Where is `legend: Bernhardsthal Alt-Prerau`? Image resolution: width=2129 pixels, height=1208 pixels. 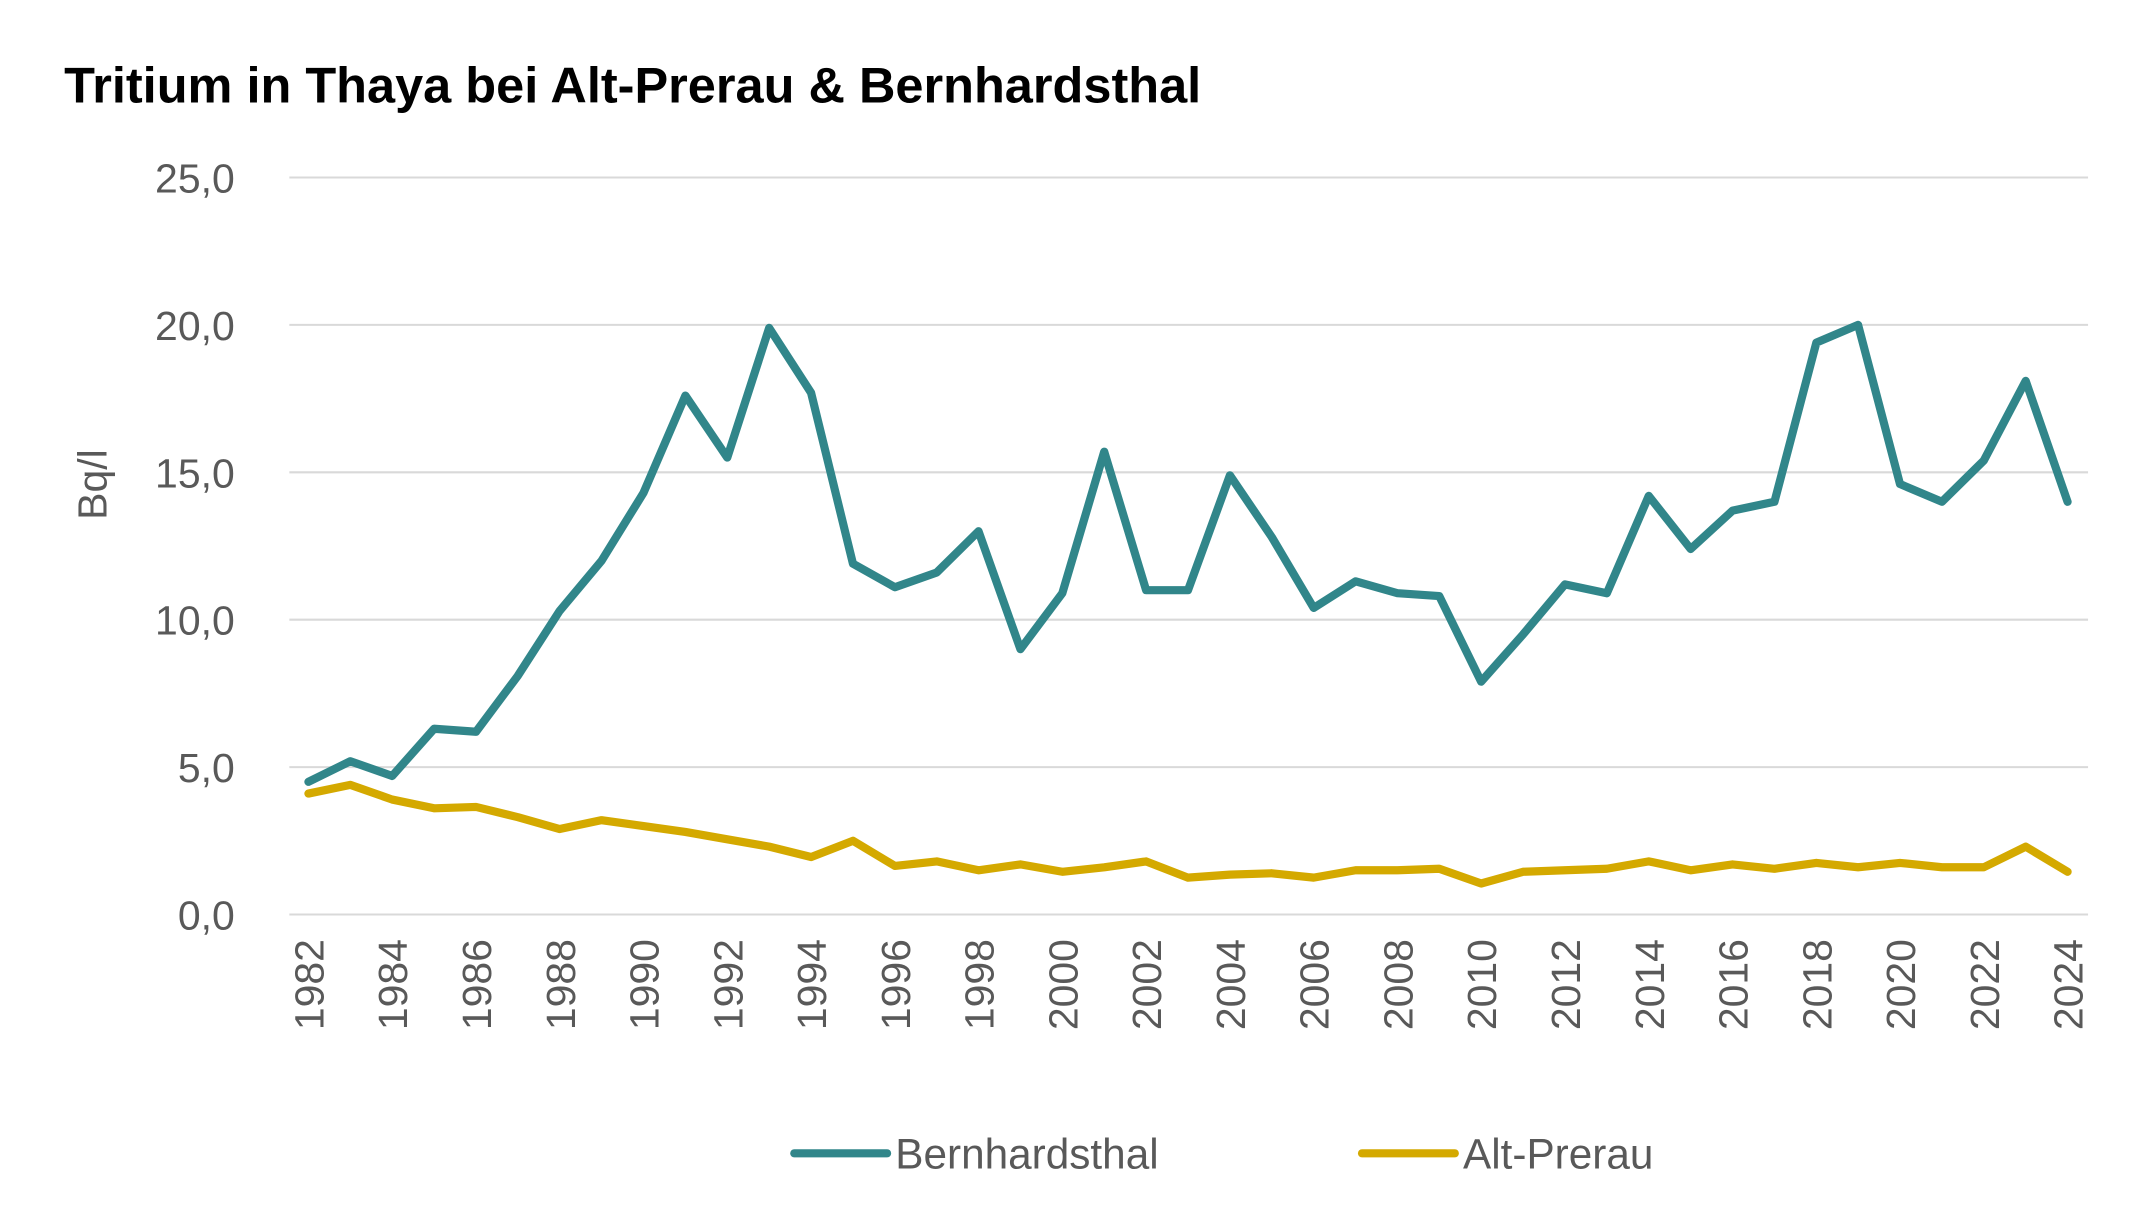 legend: Bernhardsthal Alt-Prerau is located at coordinates (1221, 1153).